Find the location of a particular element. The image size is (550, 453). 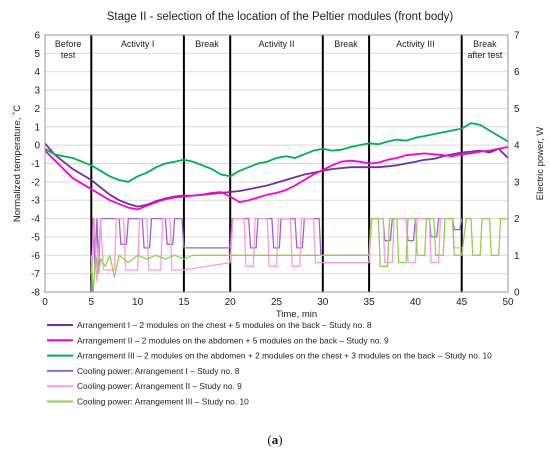

y-left-tick-label: 0 is located at coordinates (37, 146).